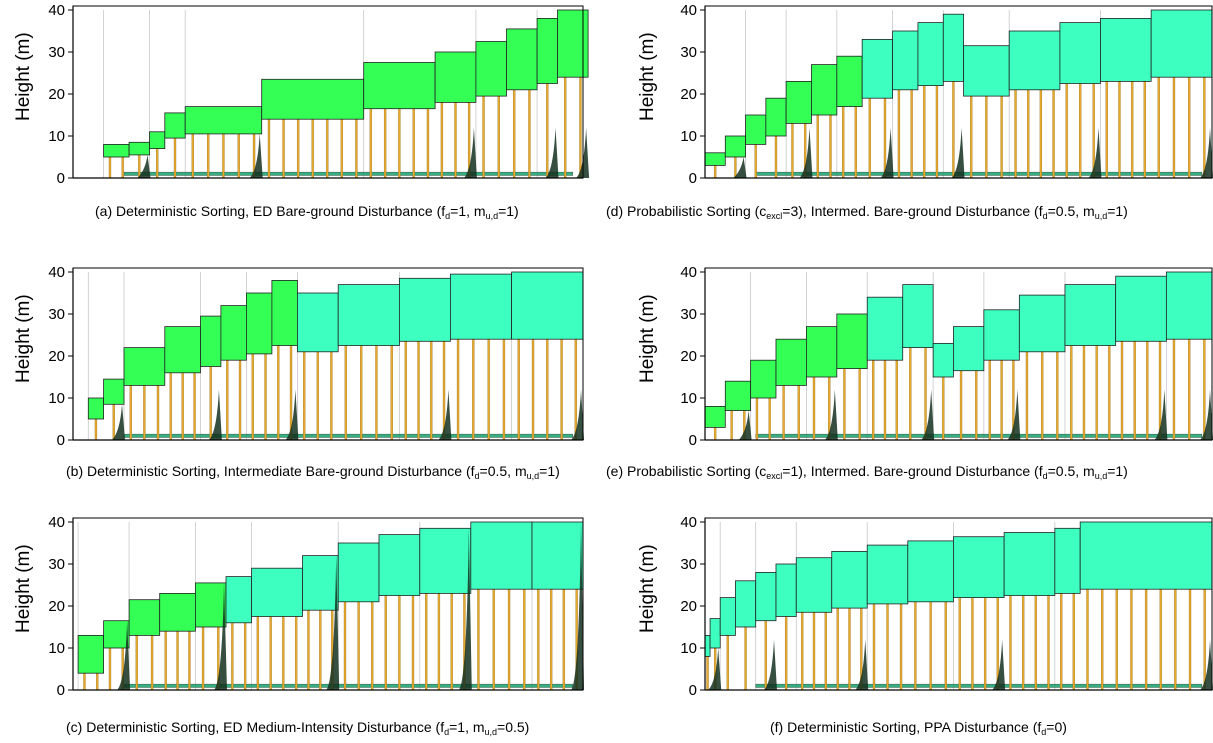  Describe the element at coordinates (979, 435) in the screenshot. I see `understory-band` at that location.